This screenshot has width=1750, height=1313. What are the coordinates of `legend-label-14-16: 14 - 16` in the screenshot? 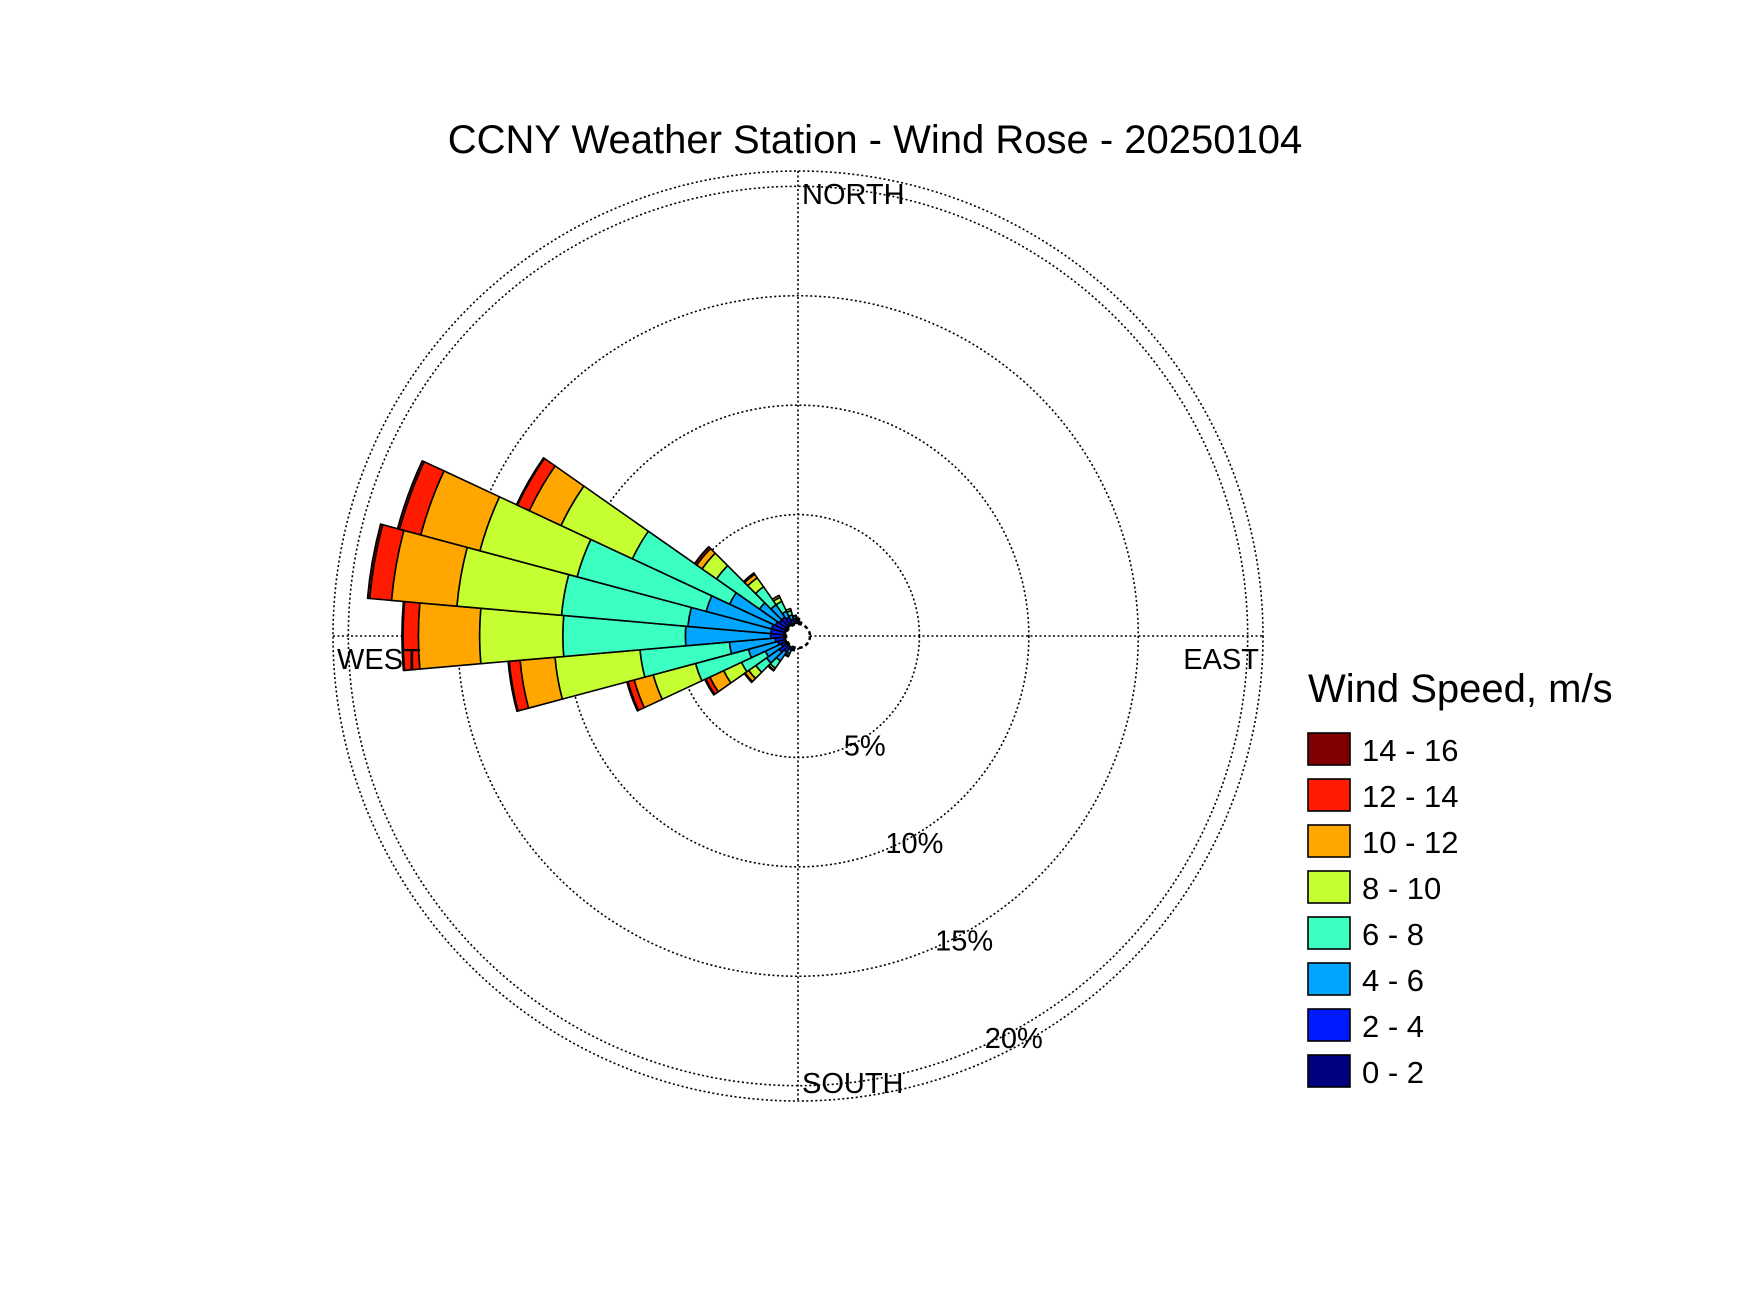 It's located at (1410, 750).